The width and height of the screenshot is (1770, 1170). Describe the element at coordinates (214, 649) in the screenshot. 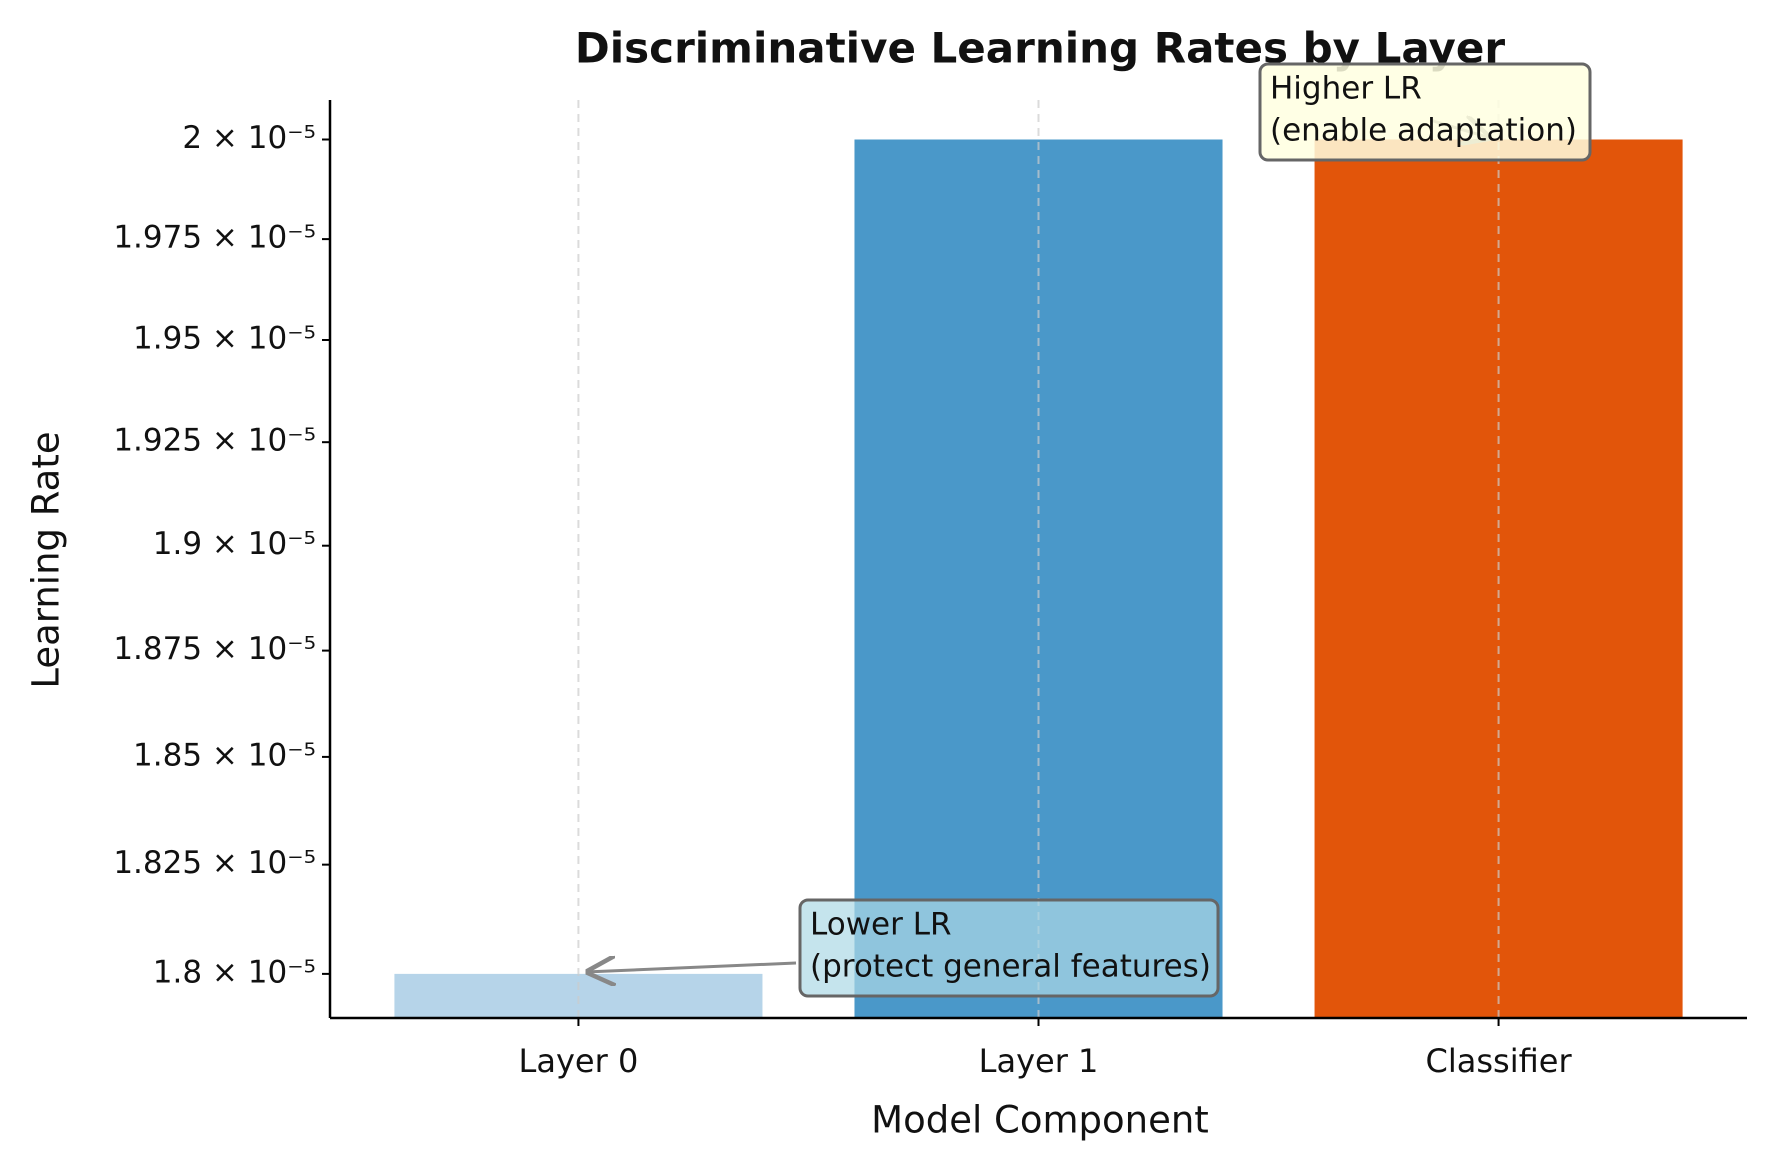

I see `y-tick-label: 1.875 × 10⁻⁵` at that location.